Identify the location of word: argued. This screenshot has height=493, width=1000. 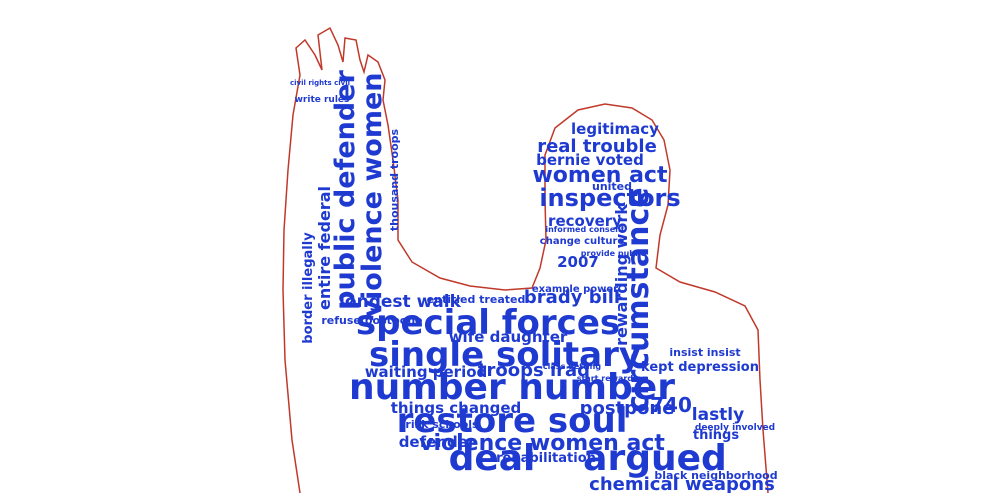
(655, 458).